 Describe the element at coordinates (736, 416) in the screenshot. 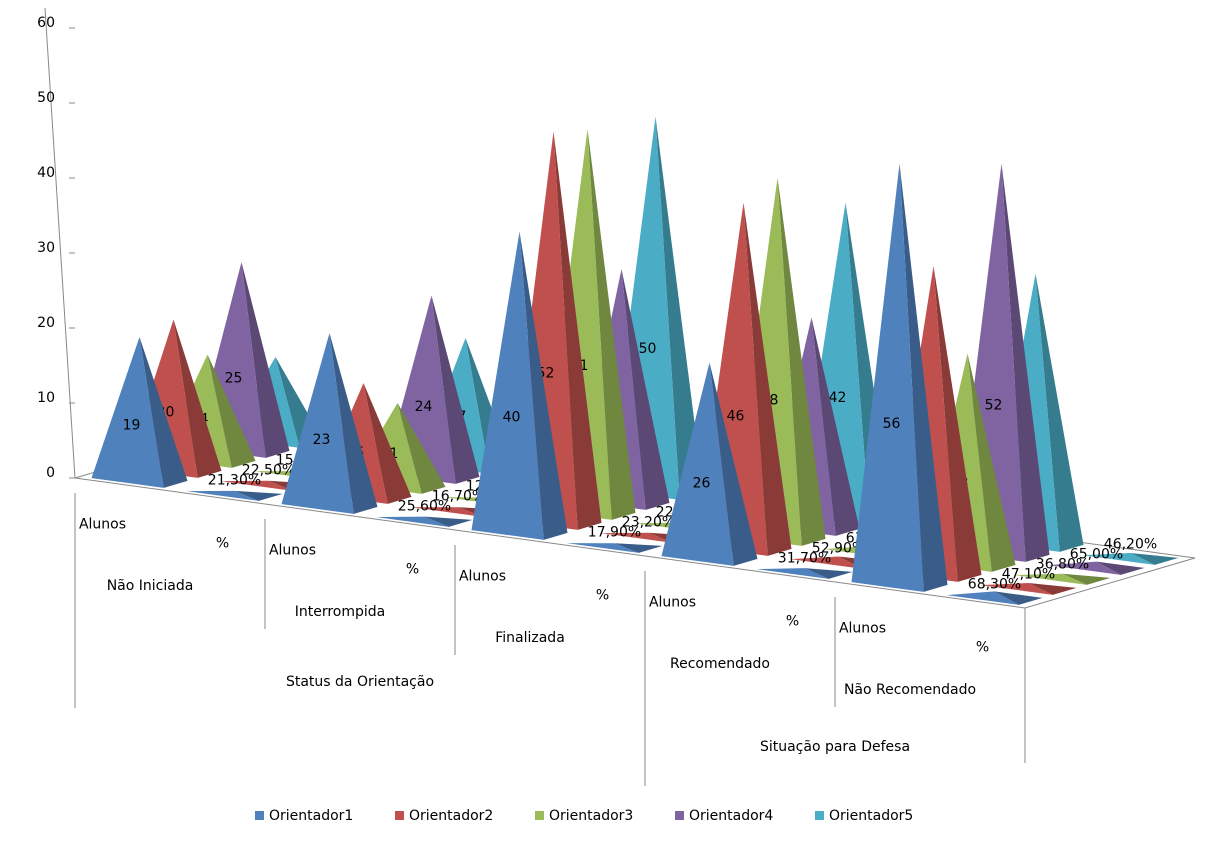

I see `data-label: 46` at that location.